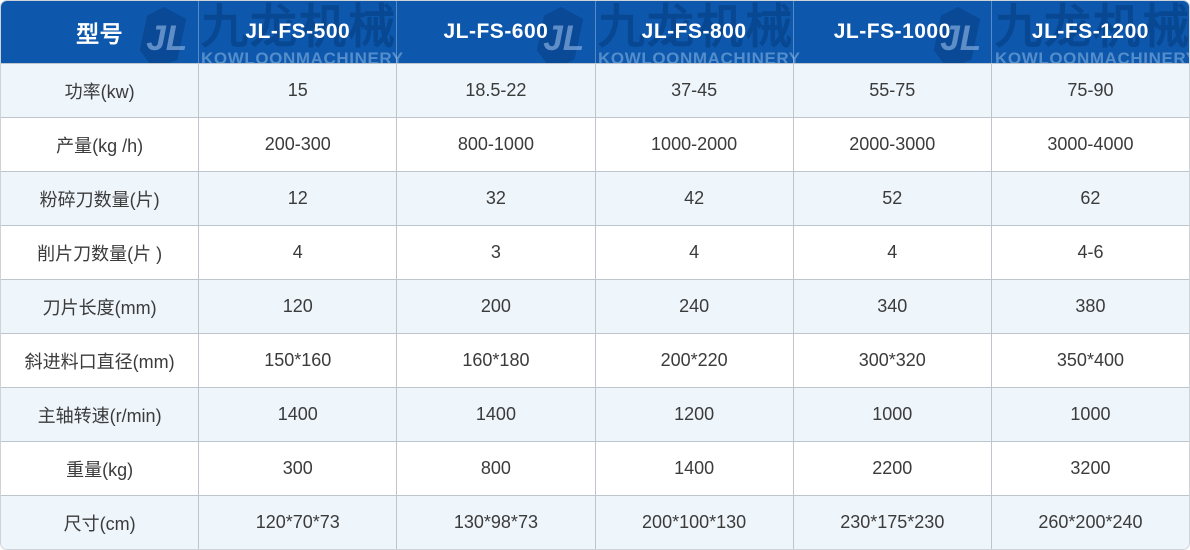 This screenshot has width=1190, height=550. What do you see at coordinates (1089, 32) in the screenshot?
I see `header-cell-model-5: JL-FS-1200` at bounding box center [1089, 32].